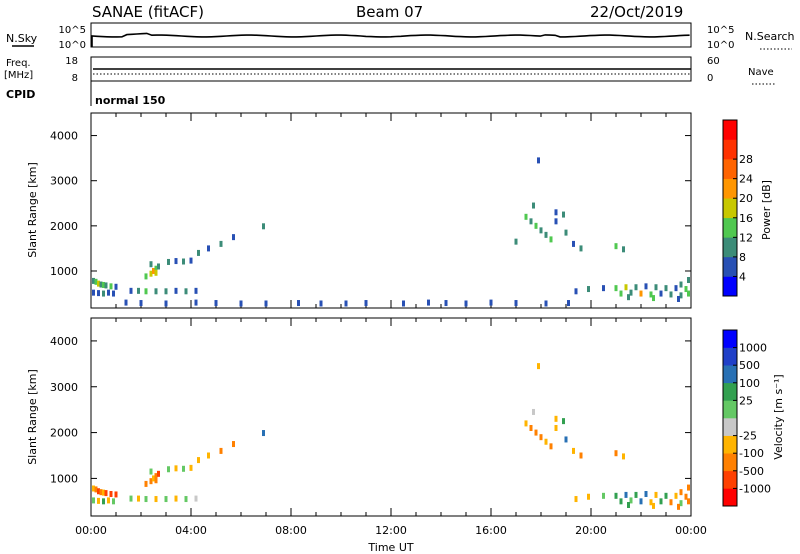 This screenshot has height=554, width=800. I want to click on freq-left-tick-top: 18, so click(71, 61).